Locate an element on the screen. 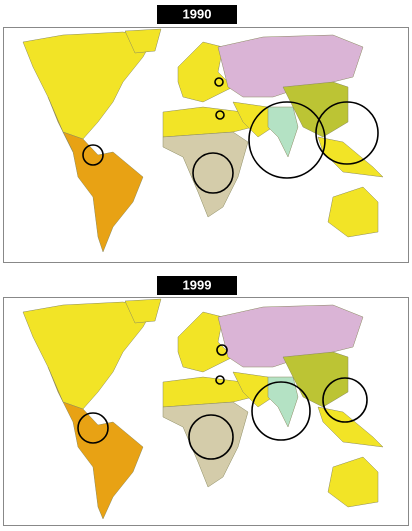 This screenshot has width=412, height=531. panel-label: 1999 is located at coordinates (197, 284).